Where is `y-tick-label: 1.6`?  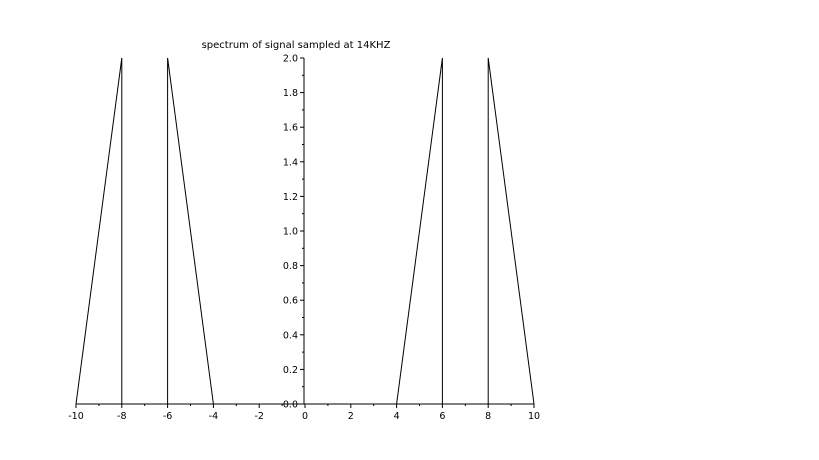
y-tick-label: 1.6 is located at coordinates (290, 128).